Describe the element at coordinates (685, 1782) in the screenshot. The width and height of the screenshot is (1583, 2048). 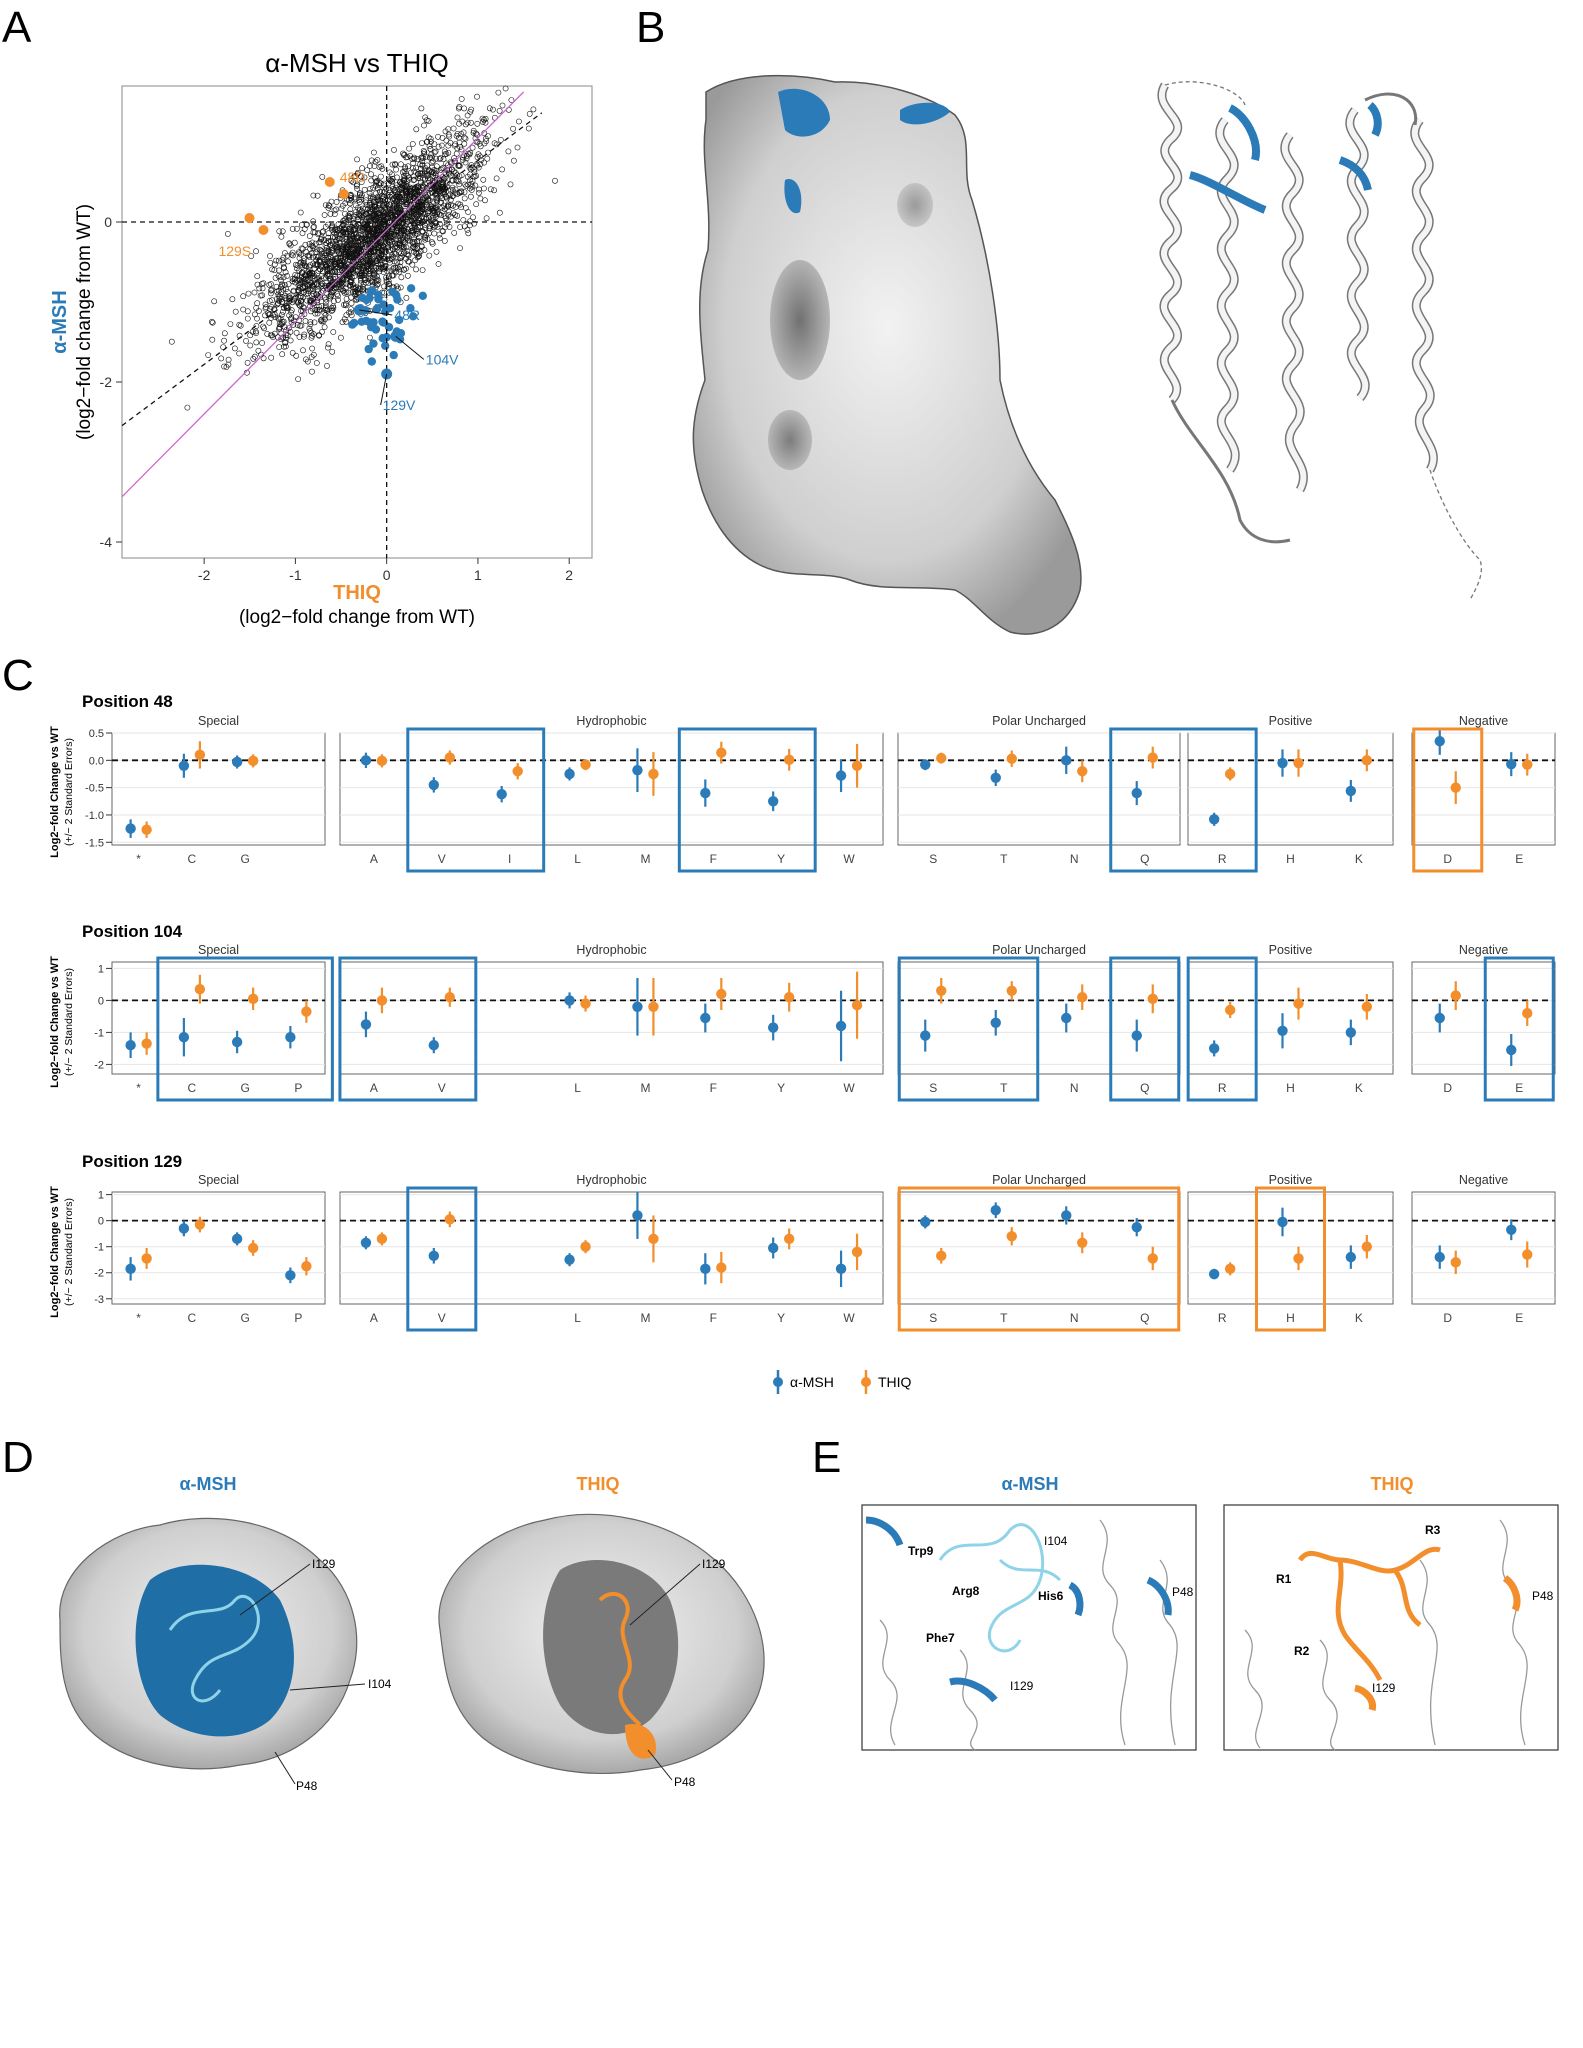
I see `label-p48-thiq: P48` at that location.